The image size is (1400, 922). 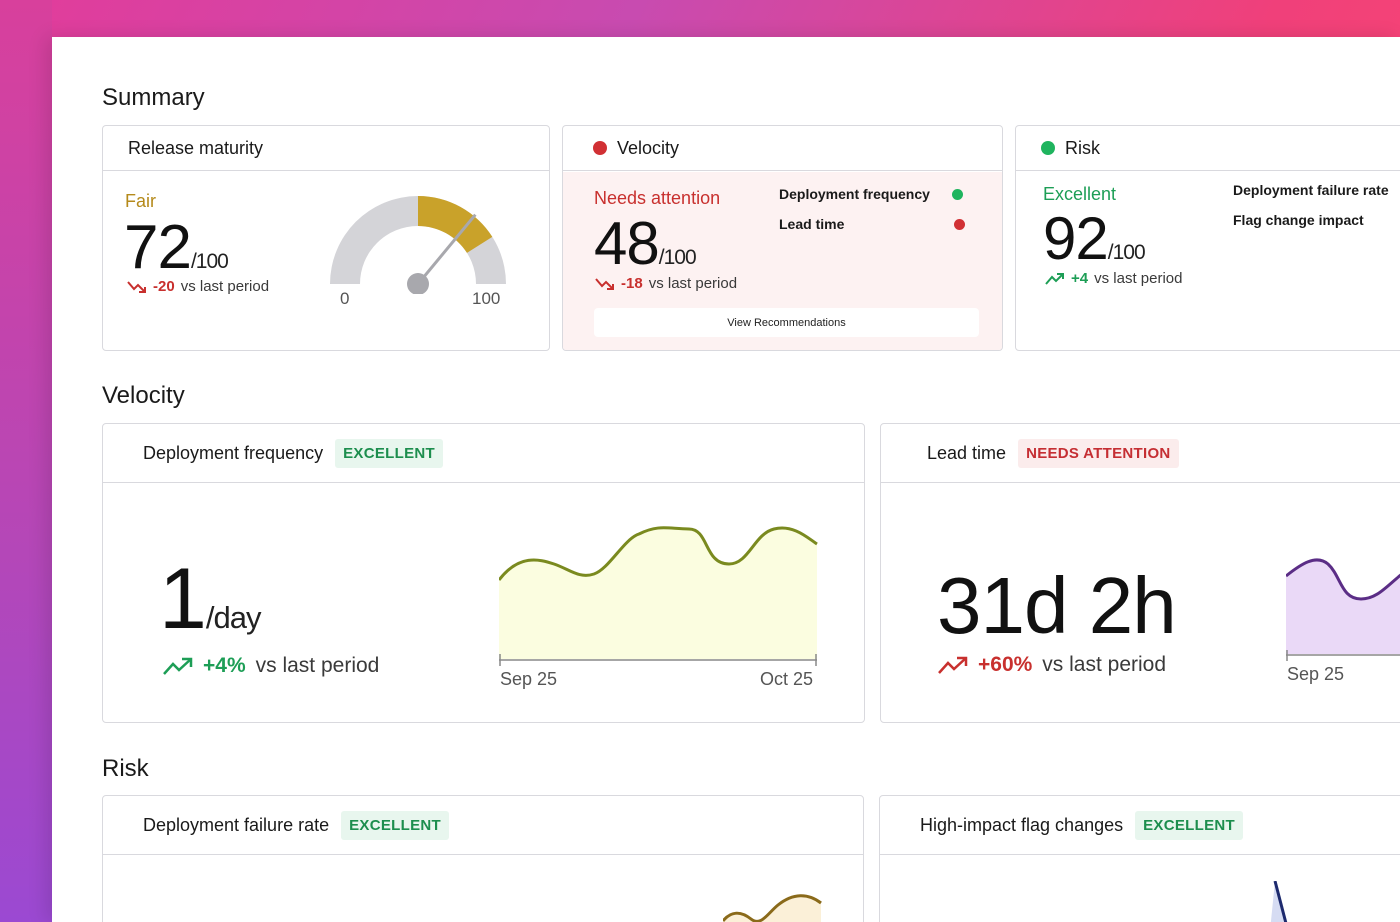 What do you see at coordinates (854, 194) in the screenshot?
I see `velocity-metric-deploy-freq: Deployment frequency` at bounding box center [854, 194].